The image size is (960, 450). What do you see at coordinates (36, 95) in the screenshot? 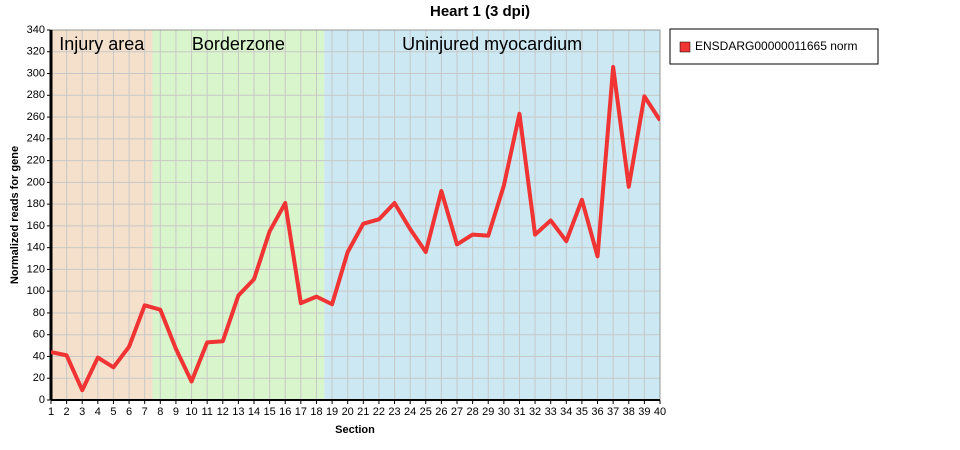
I see `y-tick-label: 280` at bounding box center [36, 95].